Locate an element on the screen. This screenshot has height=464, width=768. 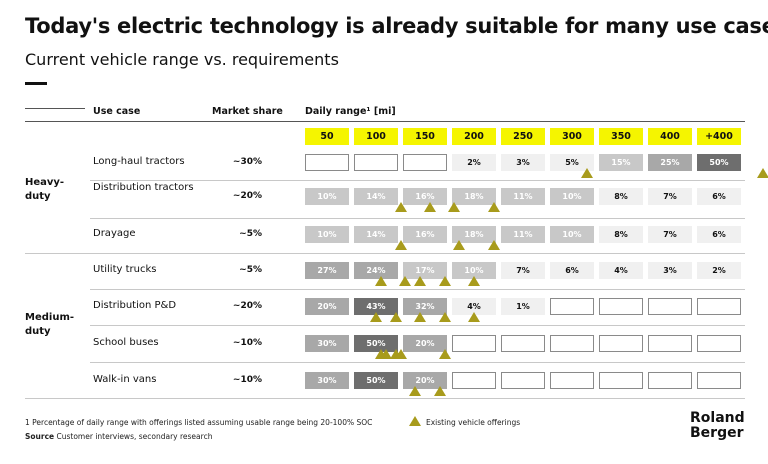
range-cell: 43% is located at coordinates (376, 306).